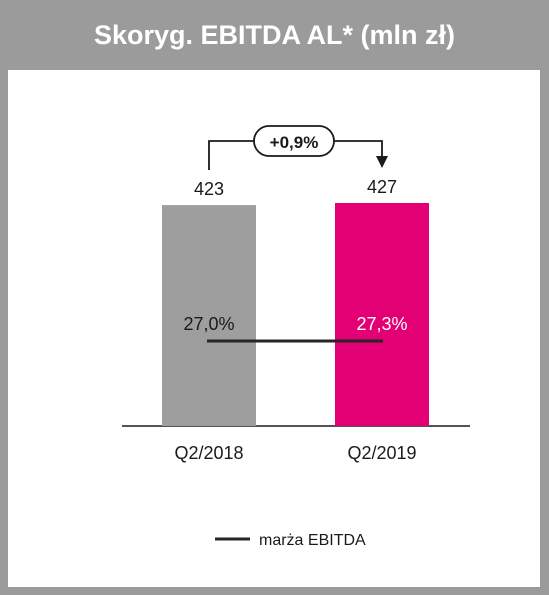 This screenshot has height=595, width=549. I want to click on change-arrow, so click(382, 162).